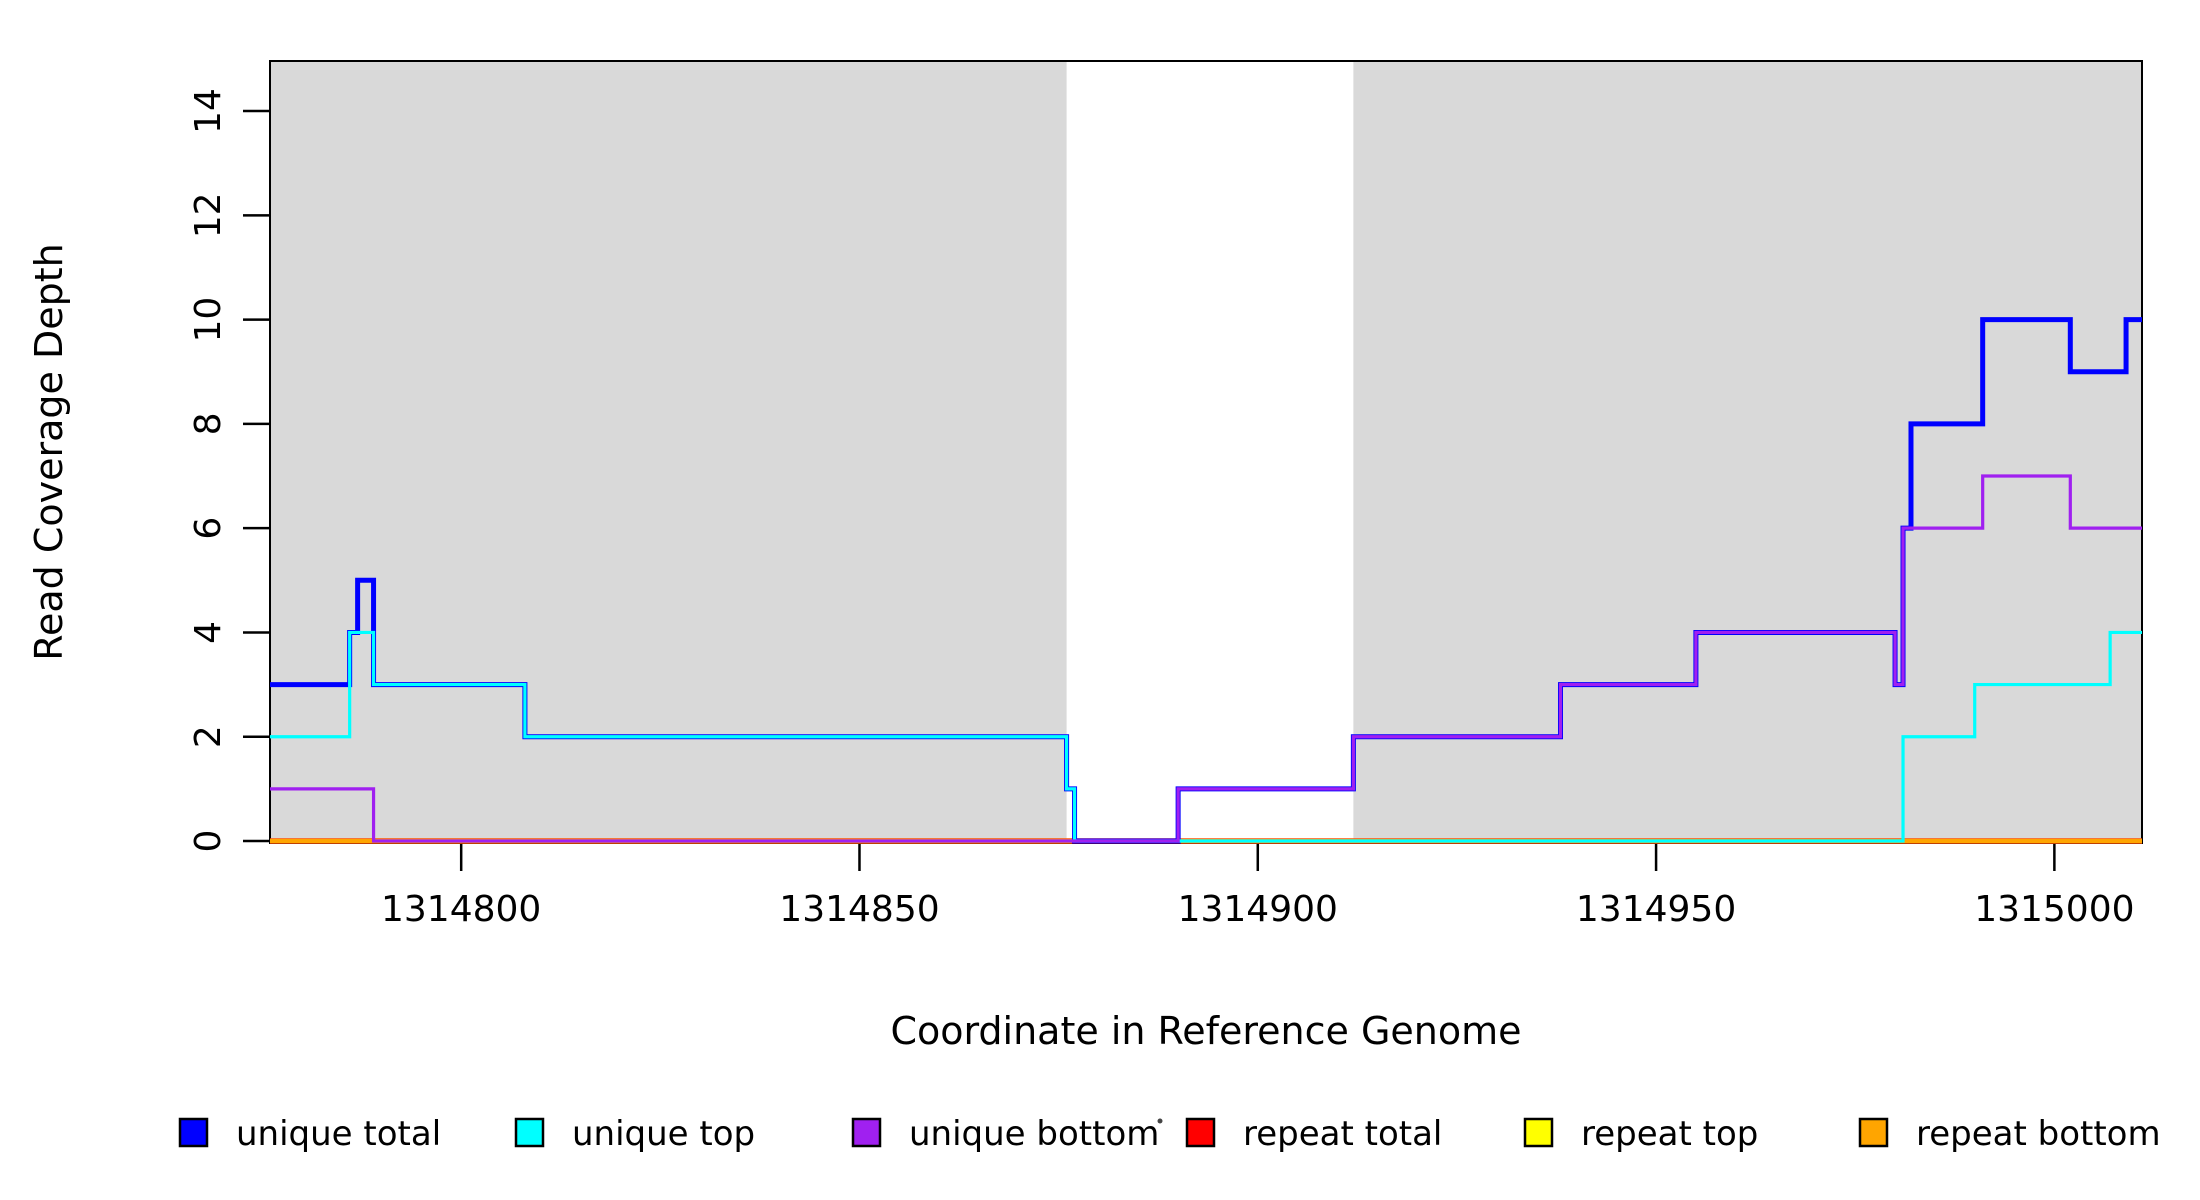 This screenshot has height=1200, width=2200. I want to click on y-tick-label: 6, so click(208, 528).